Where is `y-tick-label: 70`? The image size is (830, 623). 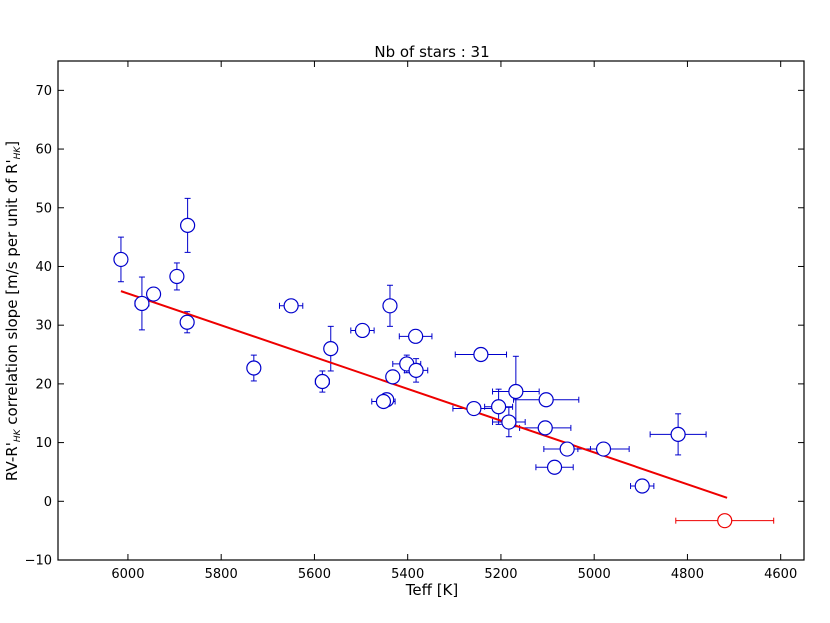
y-tick-label: 70 is located at coordinates (43, 91).